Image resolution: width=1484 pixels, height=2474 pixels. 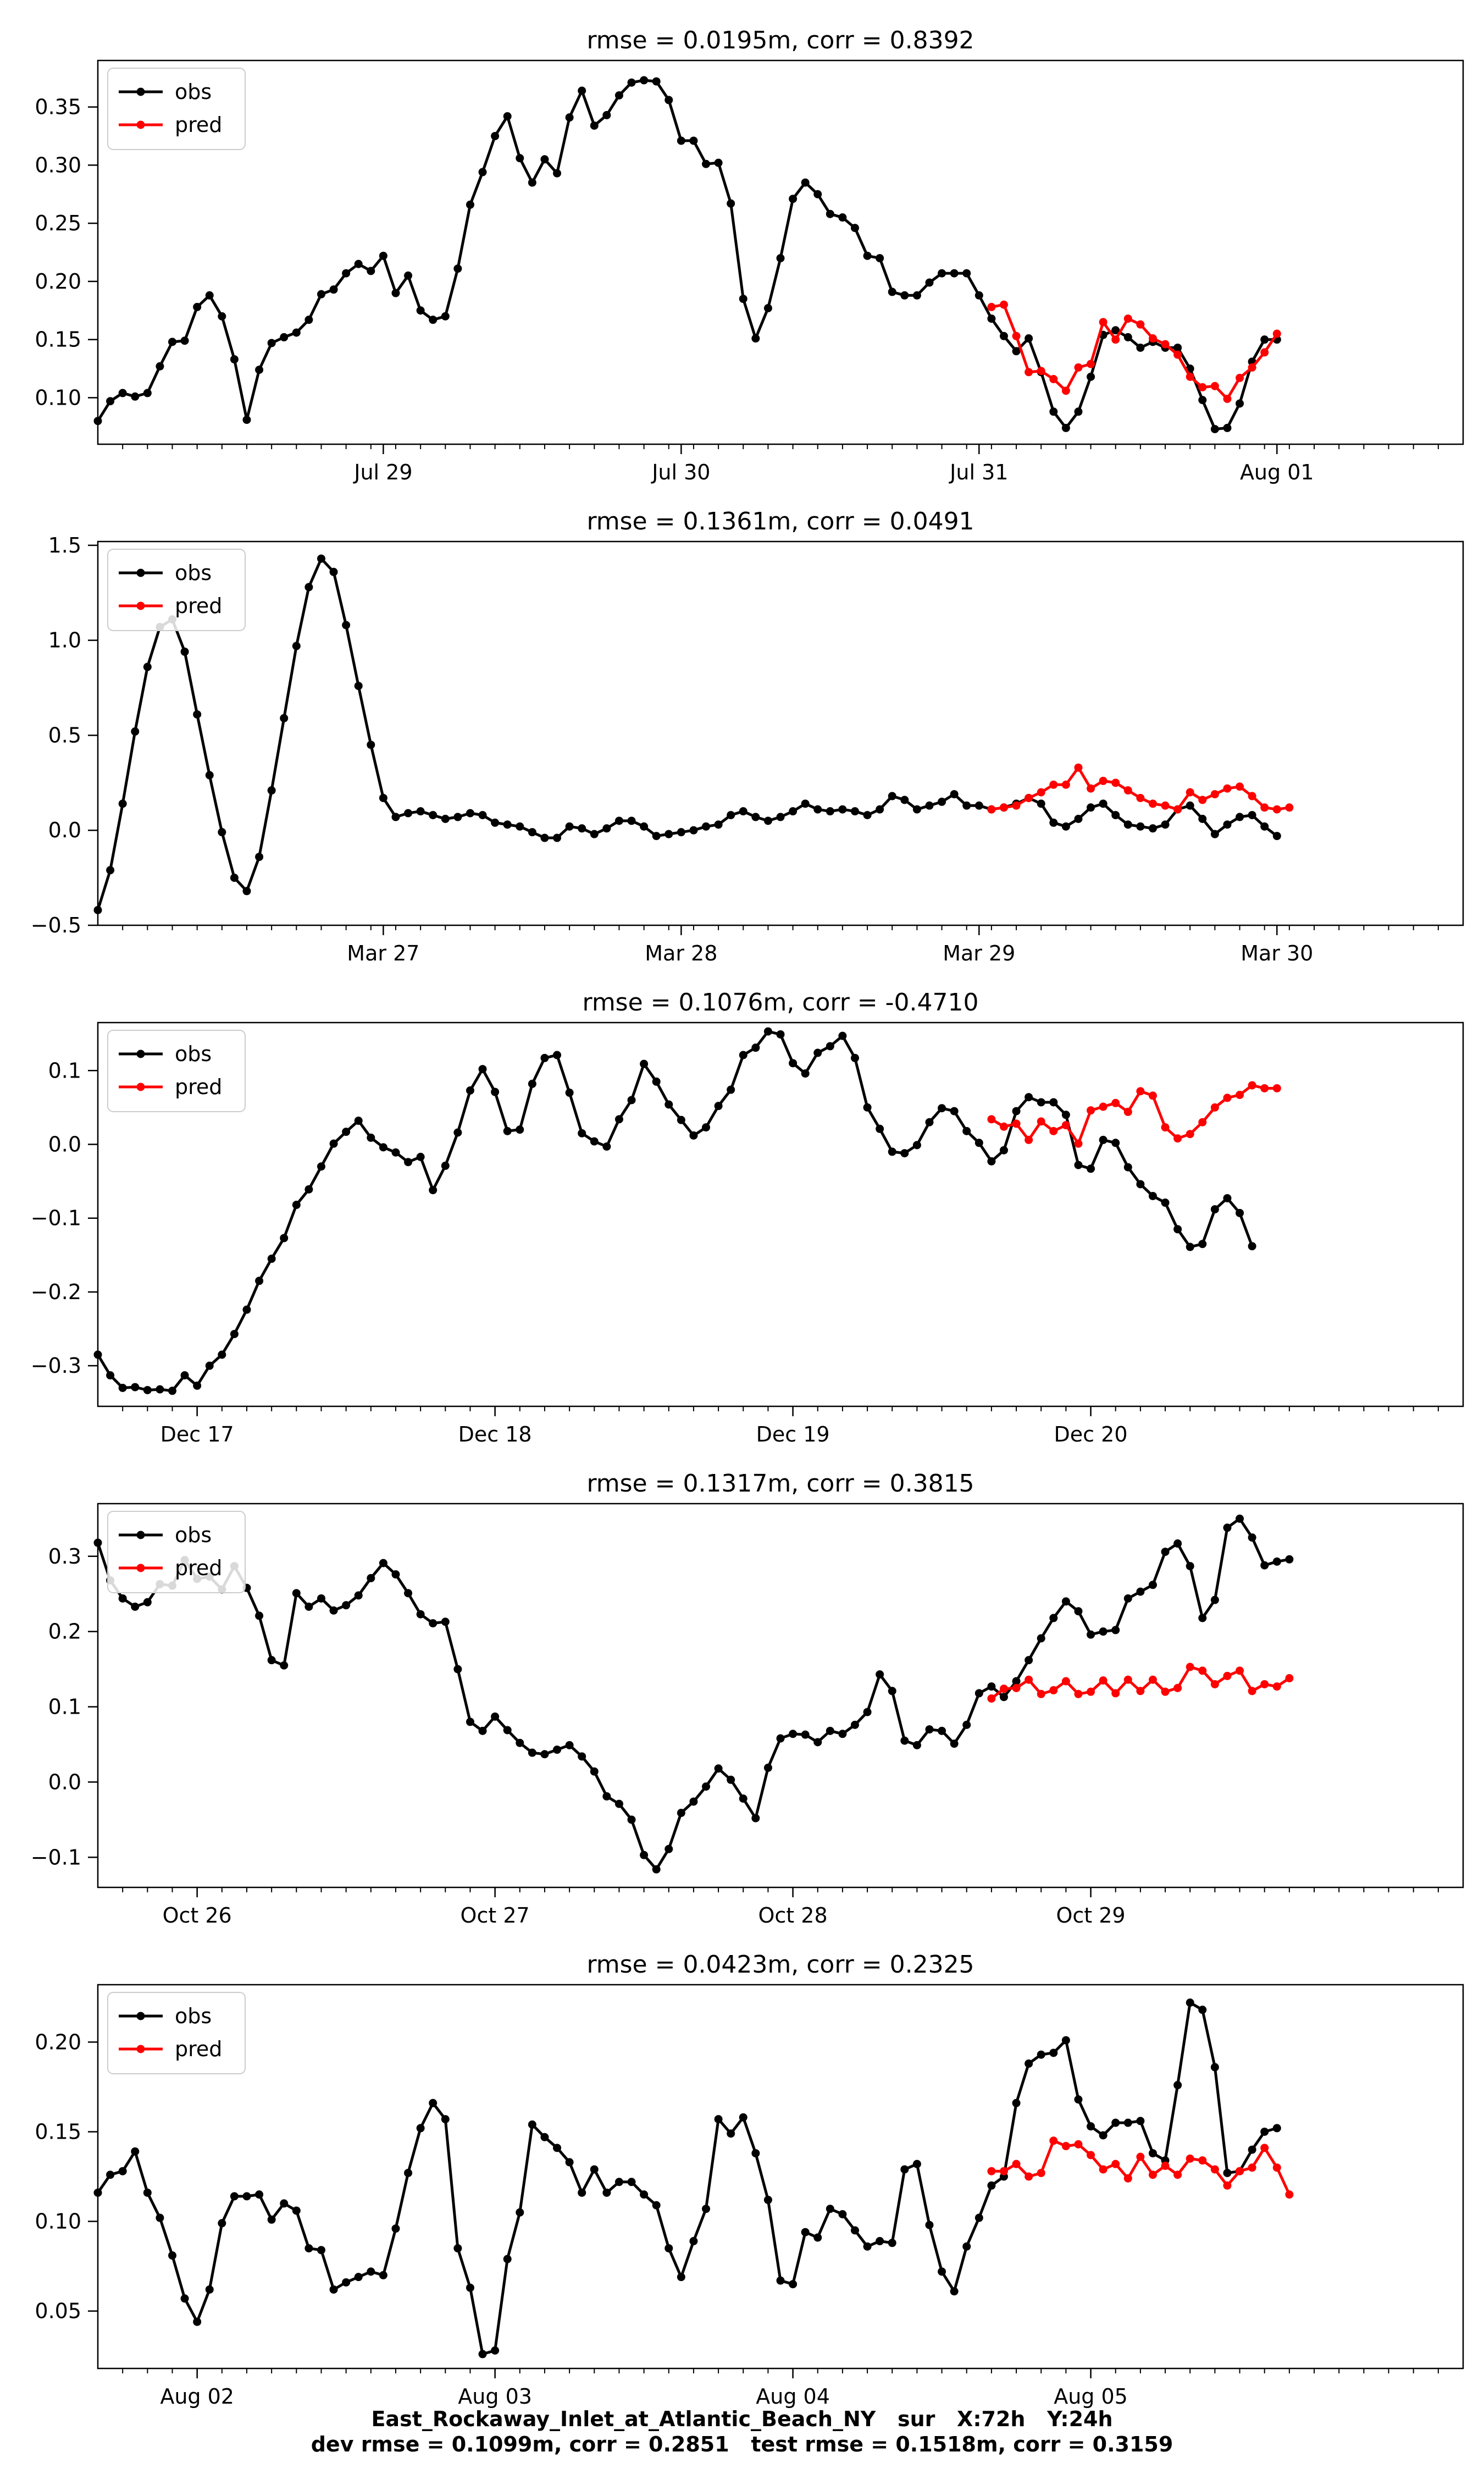 What do you see at coordinates (1091, 2397) in the screenshot?
I see `x-tick-label: Aug 05` at bounding box center [1091, 2397].